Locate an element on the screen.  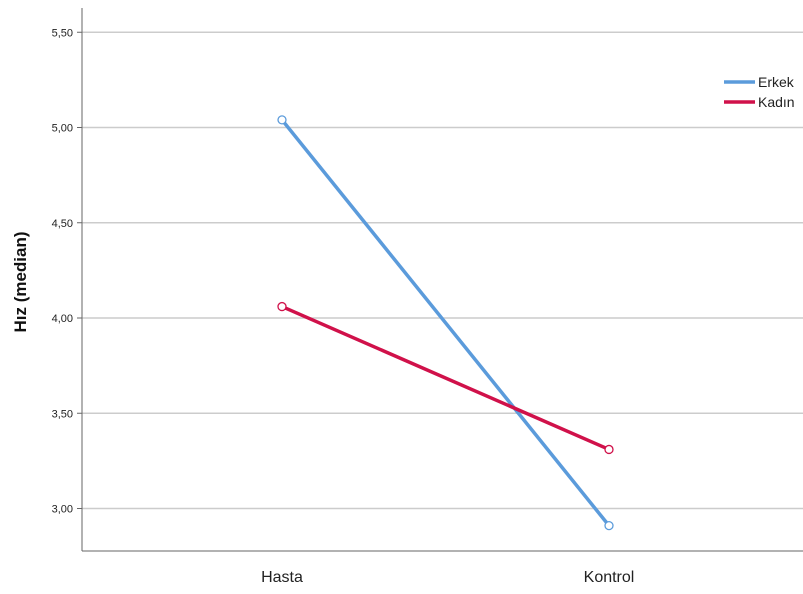
legend: Erkek Kadın is located at coordinates (759, 92).